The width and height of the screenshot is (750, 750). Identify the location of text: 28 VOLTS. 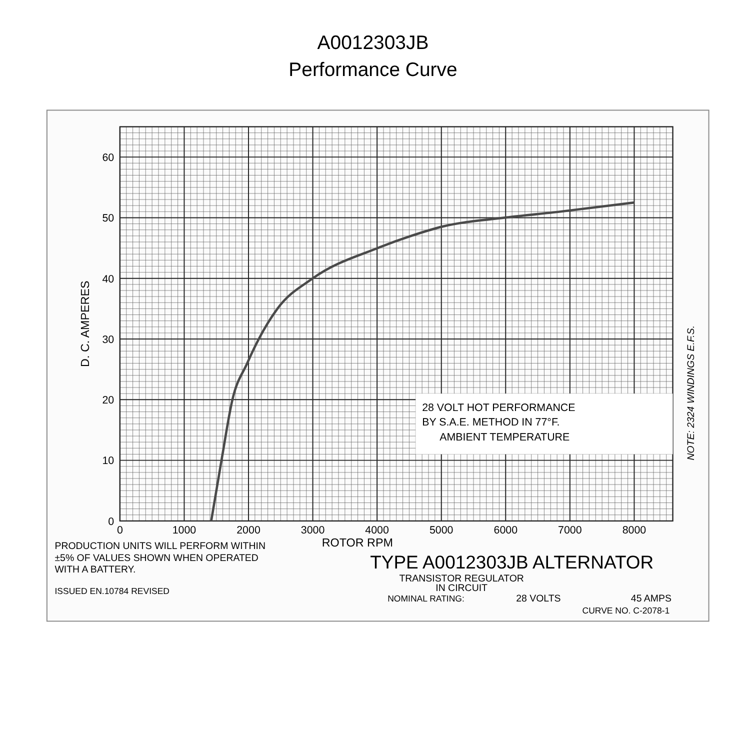
(539, 599).